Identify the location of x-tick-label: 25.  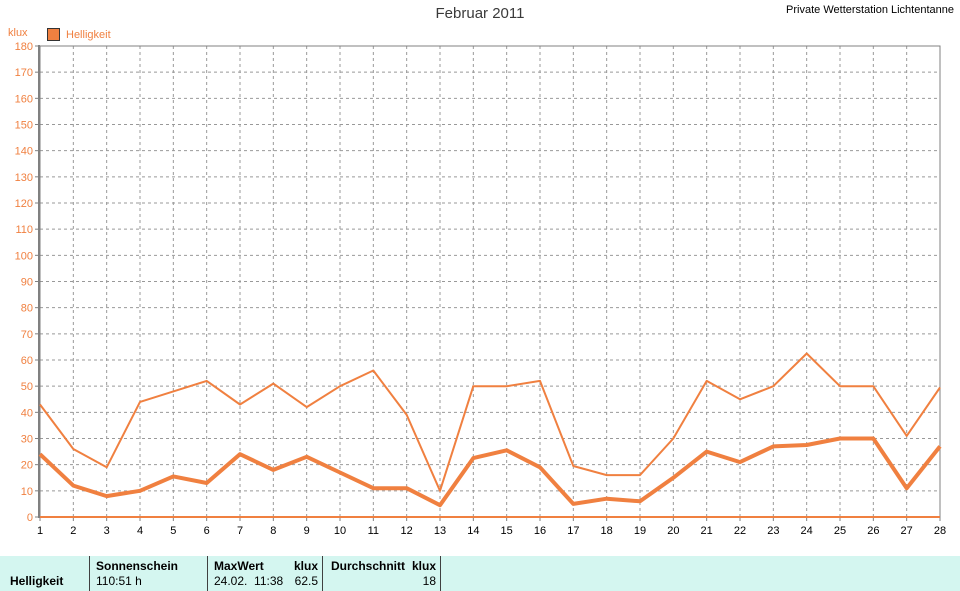
(840, 531).